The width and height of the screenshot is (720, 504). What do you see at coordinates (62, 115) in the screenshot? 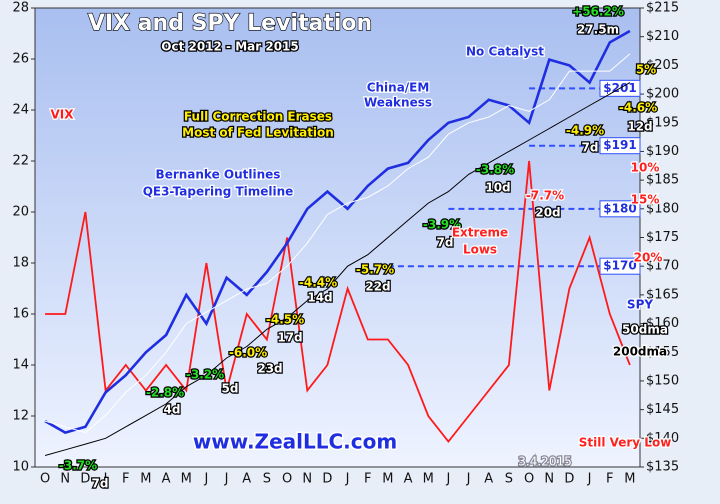
I see `series-label: VIX` at bounding box center [62, 115].